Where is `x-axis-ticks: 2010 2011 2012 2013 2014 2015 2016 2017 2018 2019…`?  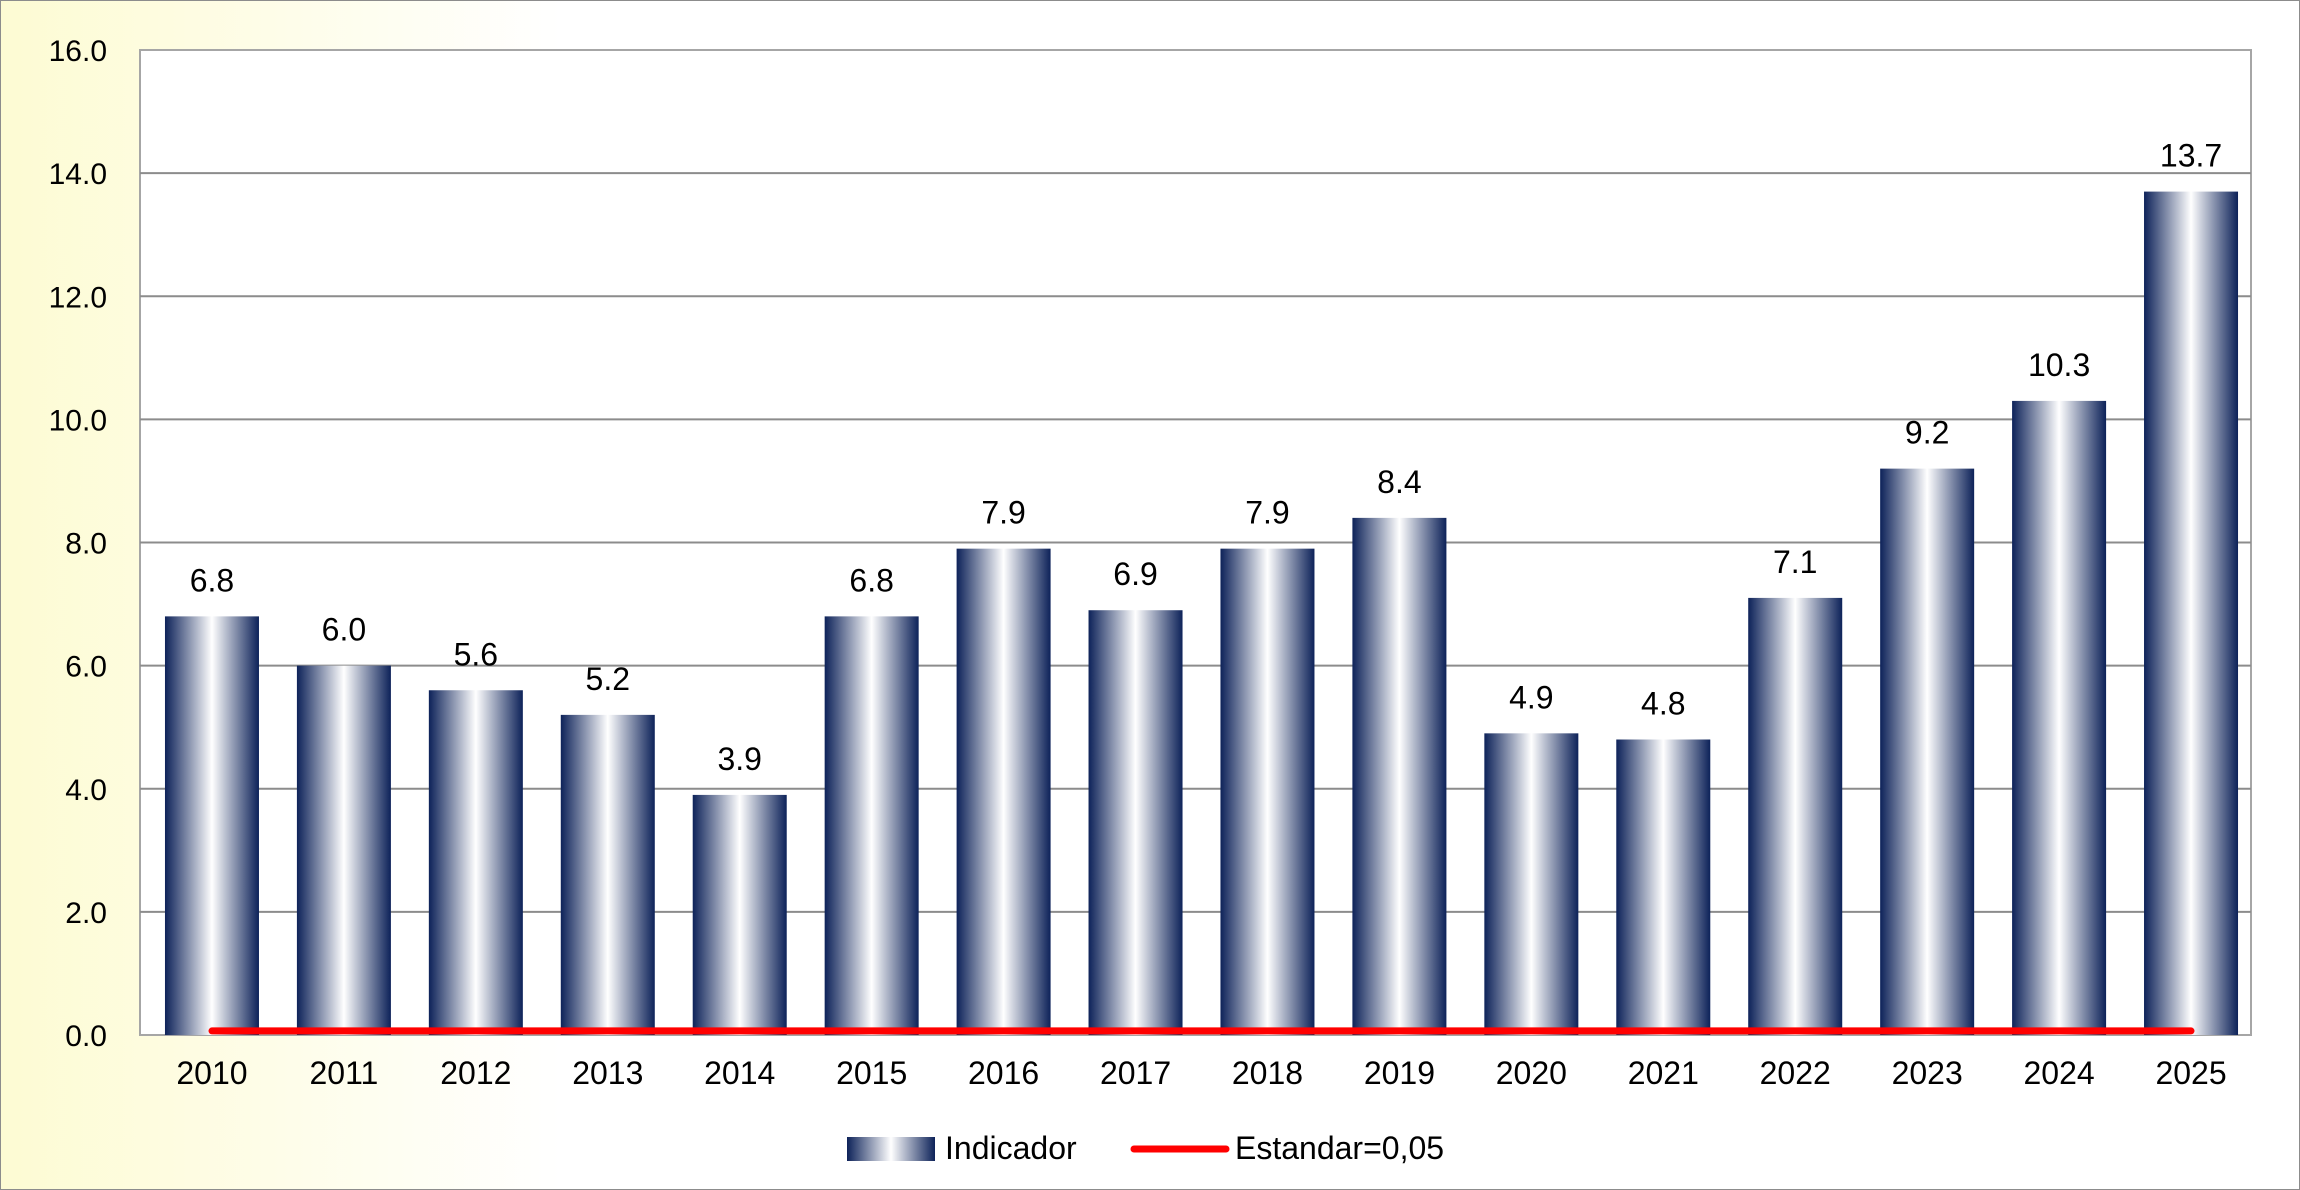
x-axis-ticks: 2010 2011 2012 2013 2014 2015 2016 2017 2018 2019… is located at coordinates (1201, 1073).